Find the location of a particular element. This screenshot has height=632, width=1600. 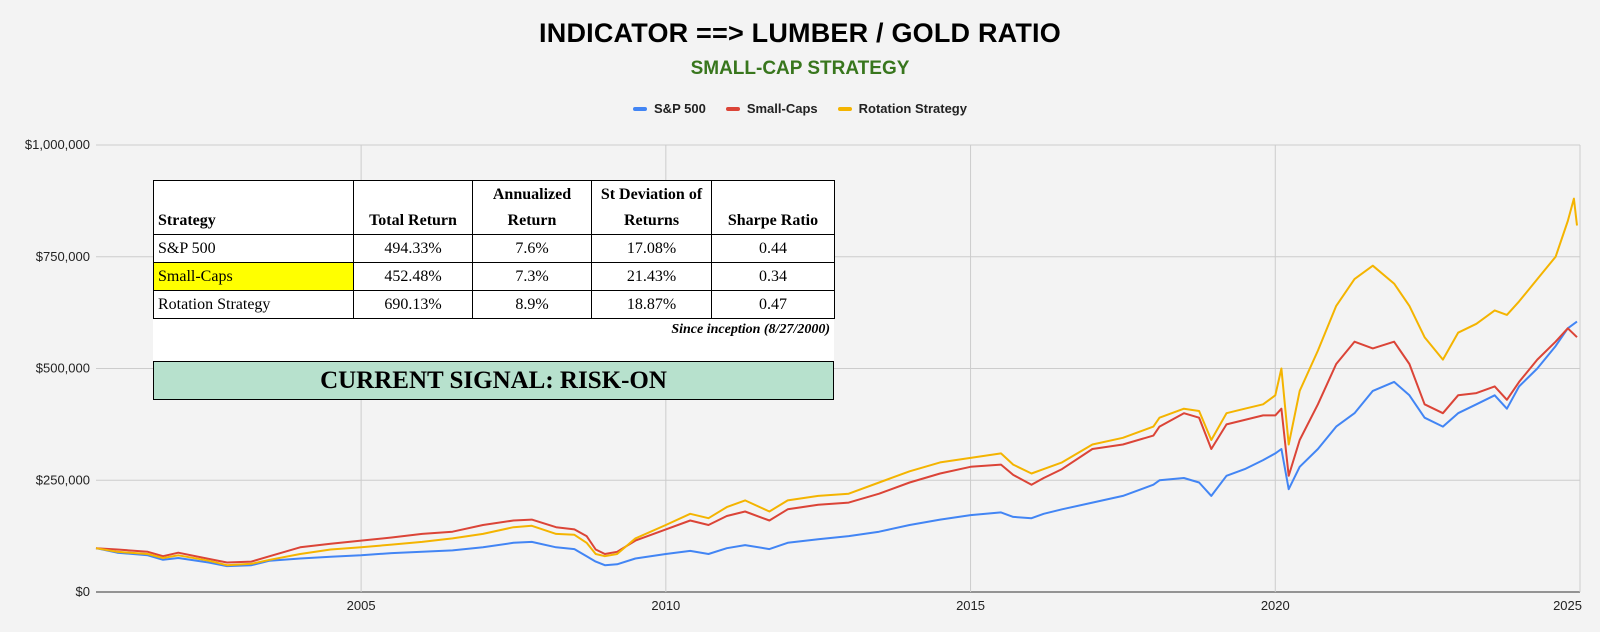

table-row: S&P 500 494.33% 7.6% 17.08% 0.44 is located at coordinates (494, 248).